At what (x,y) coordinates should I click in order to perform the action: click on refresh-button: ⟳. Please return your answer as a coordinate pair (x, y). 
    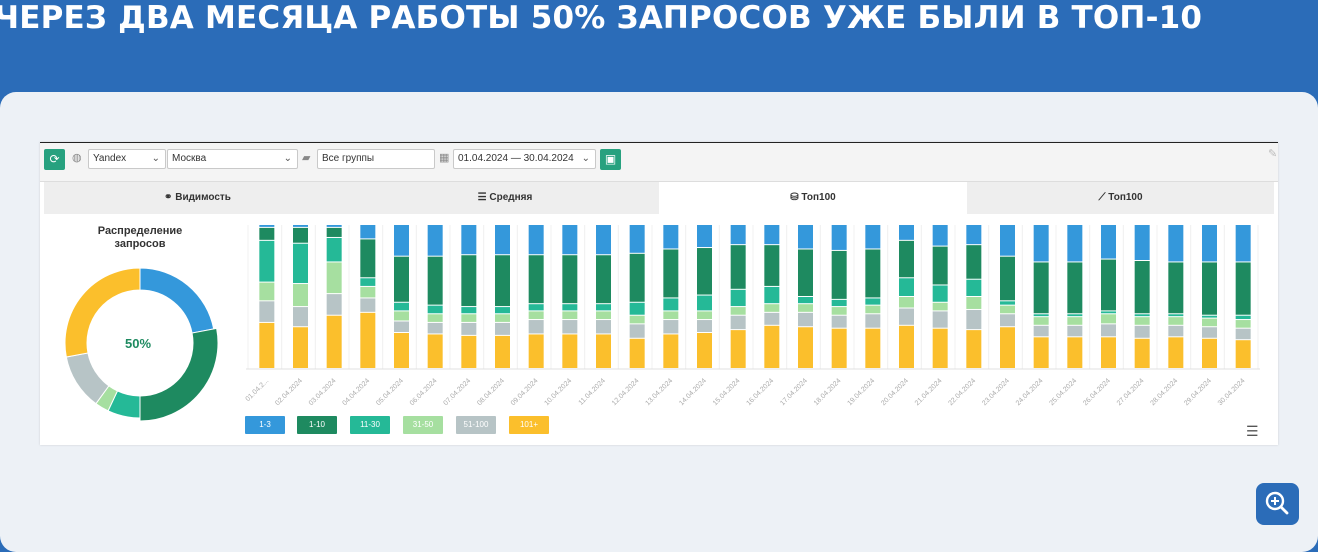
    Looking at the image, I should click on (54, 159).